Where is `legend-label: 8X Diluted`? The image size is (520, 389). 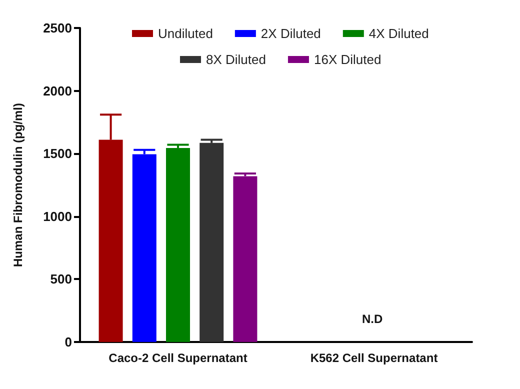 legend-label: 8X Diluted is located at coordinates (236, 59).